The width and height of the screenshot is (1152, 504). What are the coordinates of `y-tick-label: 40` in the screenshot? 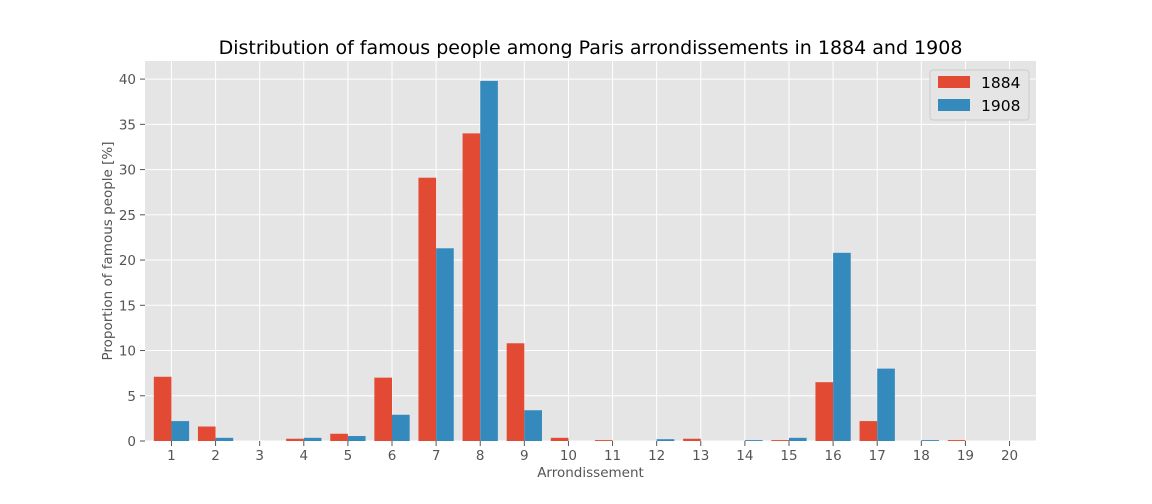 It's located at (127, 80).